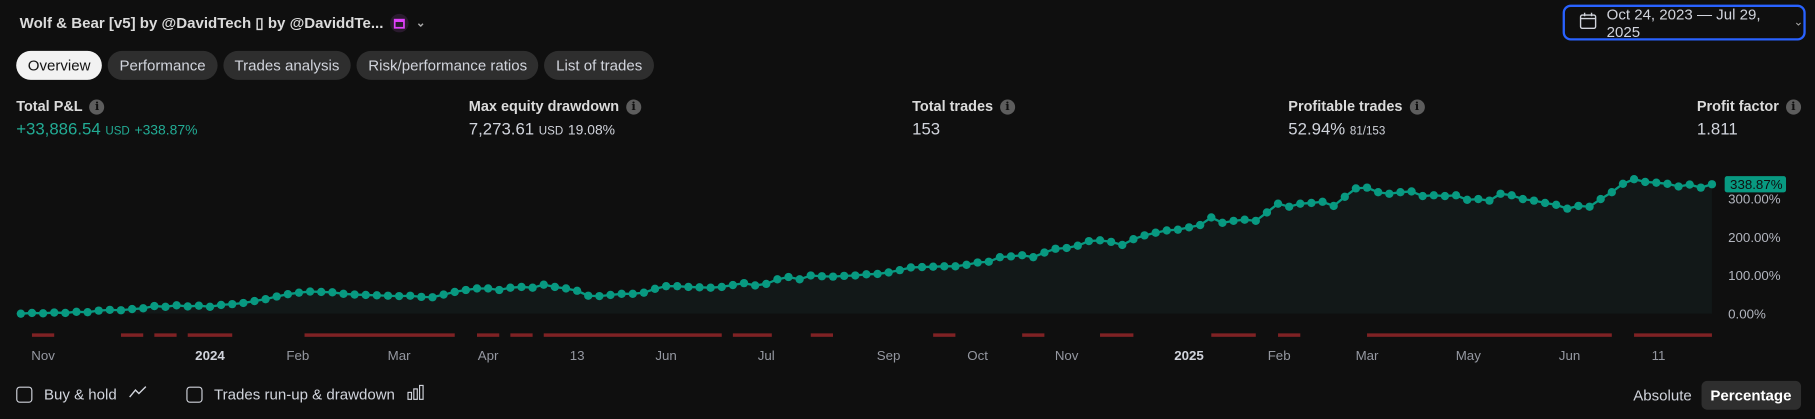 This screenshot has width=1815, height=419. Describe the element at coordinates (1659, 355) in the screenshot. I see `x-tick-label: 11` at that location.